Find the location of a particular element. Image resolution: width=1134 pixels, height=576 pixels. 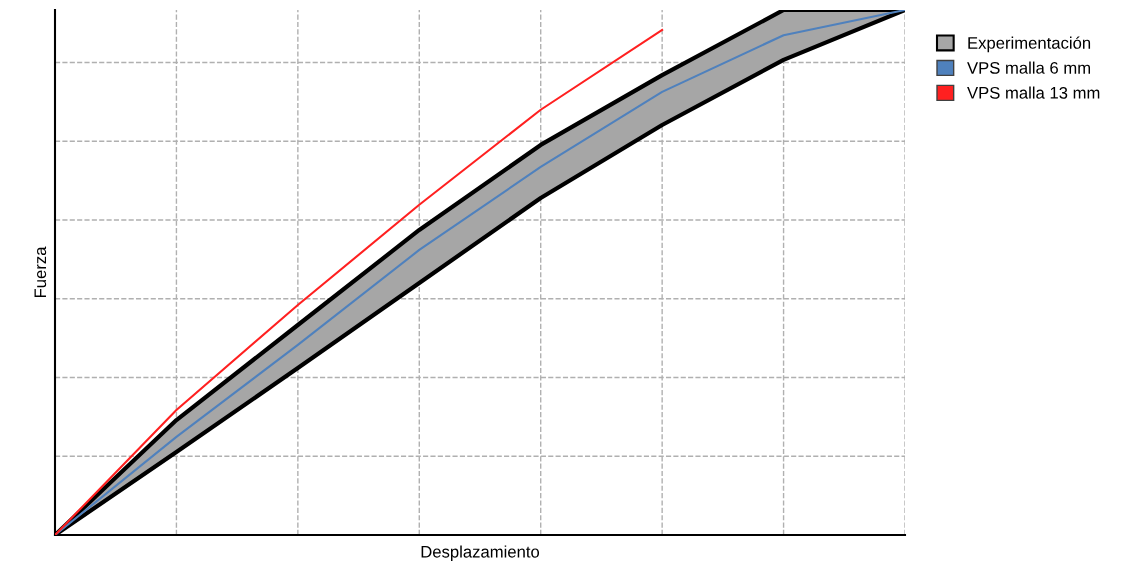

legend-label: Experimentación is located at coordinates (1029, 44).